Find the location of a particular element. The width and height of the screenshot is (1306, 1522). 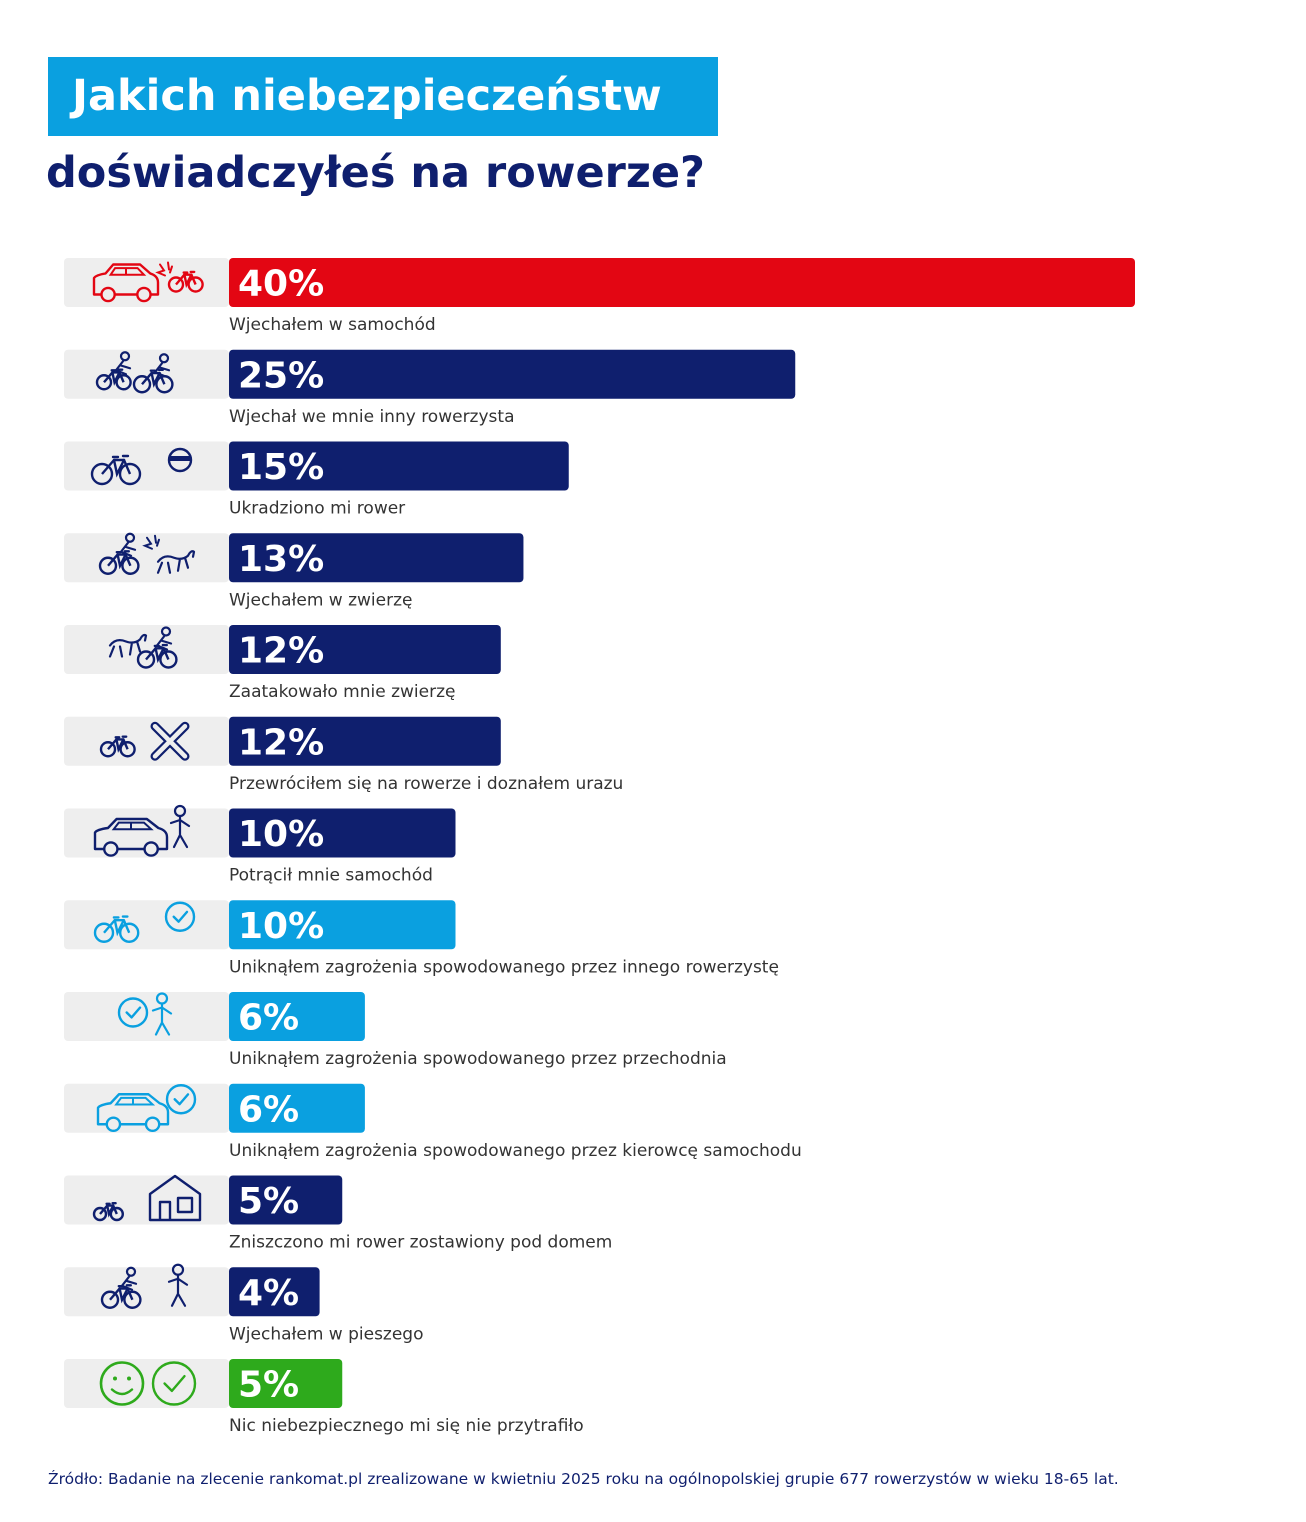

category-label: Zaatakowało mnie zwierzę is located at coordinates (342, 692).